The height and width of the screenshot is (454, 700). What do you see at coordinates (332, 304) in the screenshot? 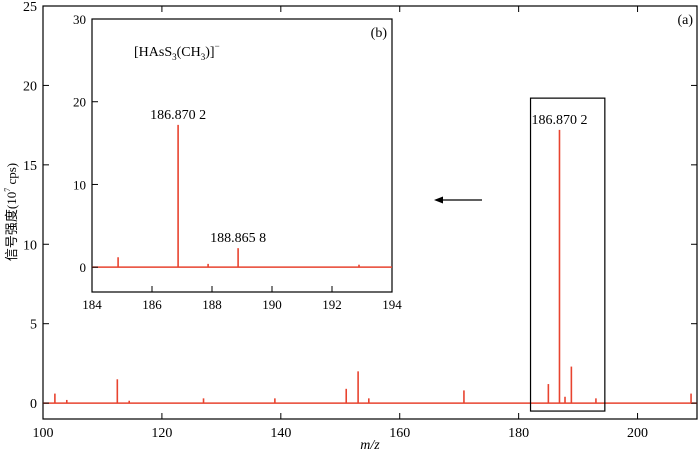
I see `x-tick-label: 192` at bounding box center [332, 304].